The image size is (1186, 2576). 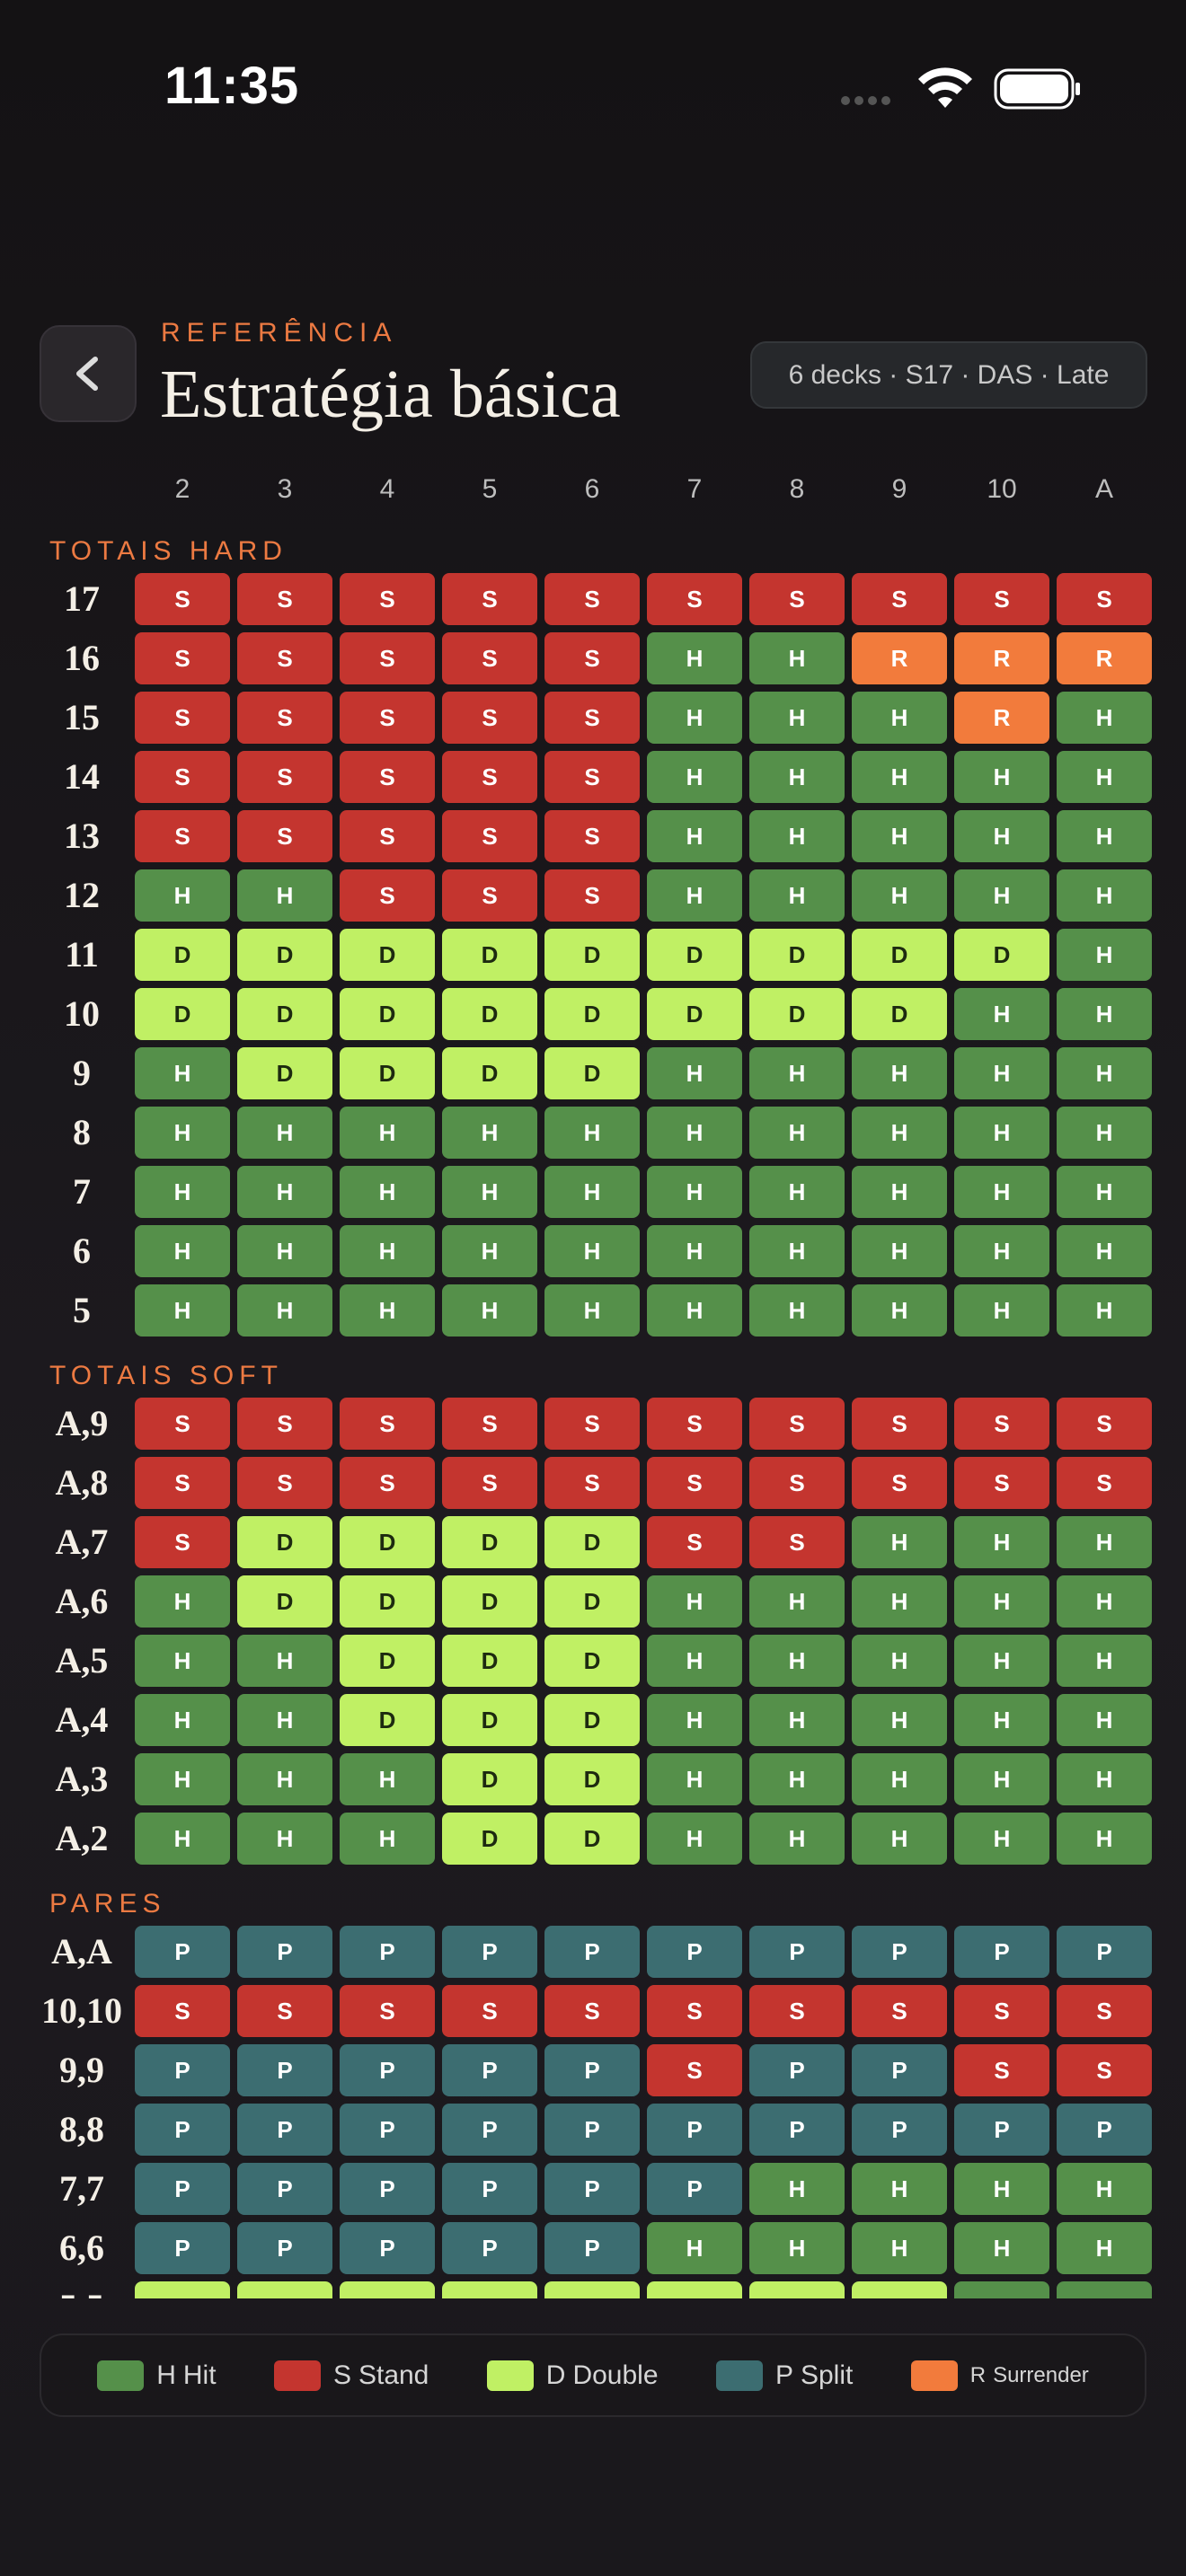 What do you see at coordinates (82, 717) in the screenshot?
I see `row-label: 15` at bounding box center [82, 717].